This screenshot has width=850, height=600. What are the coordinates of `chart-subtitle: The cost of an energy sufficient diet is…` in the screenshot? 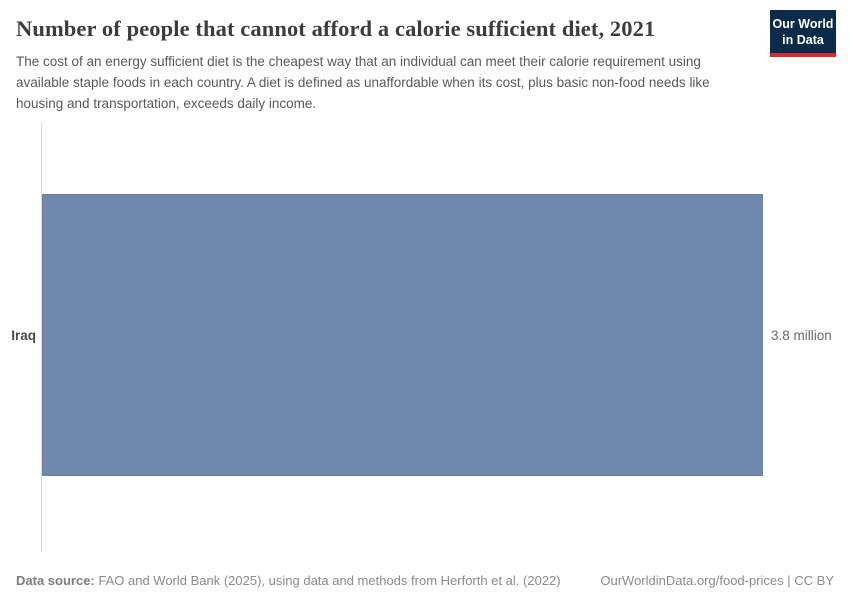 It's located at (363, 82).